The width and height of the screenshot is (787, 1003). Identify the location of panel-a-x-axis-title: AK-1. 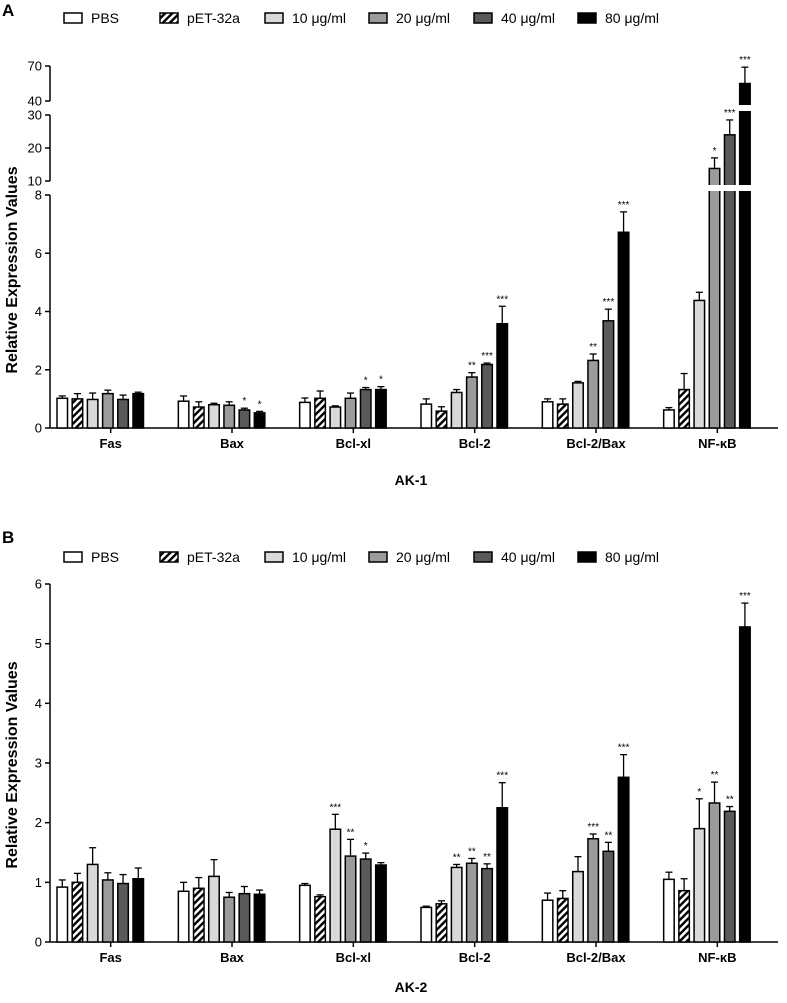
(411, 480).